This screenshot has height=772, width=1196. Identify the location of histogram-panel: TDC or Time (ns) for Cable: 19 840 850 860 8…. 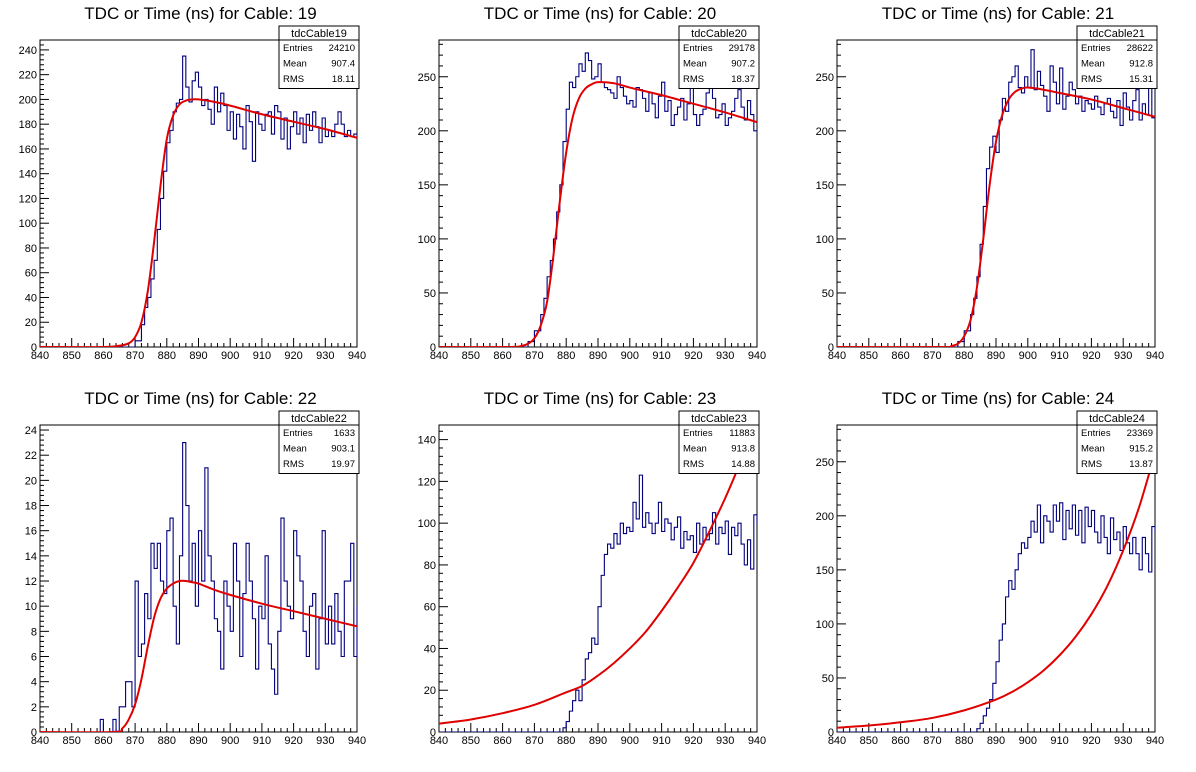
(193, 183).